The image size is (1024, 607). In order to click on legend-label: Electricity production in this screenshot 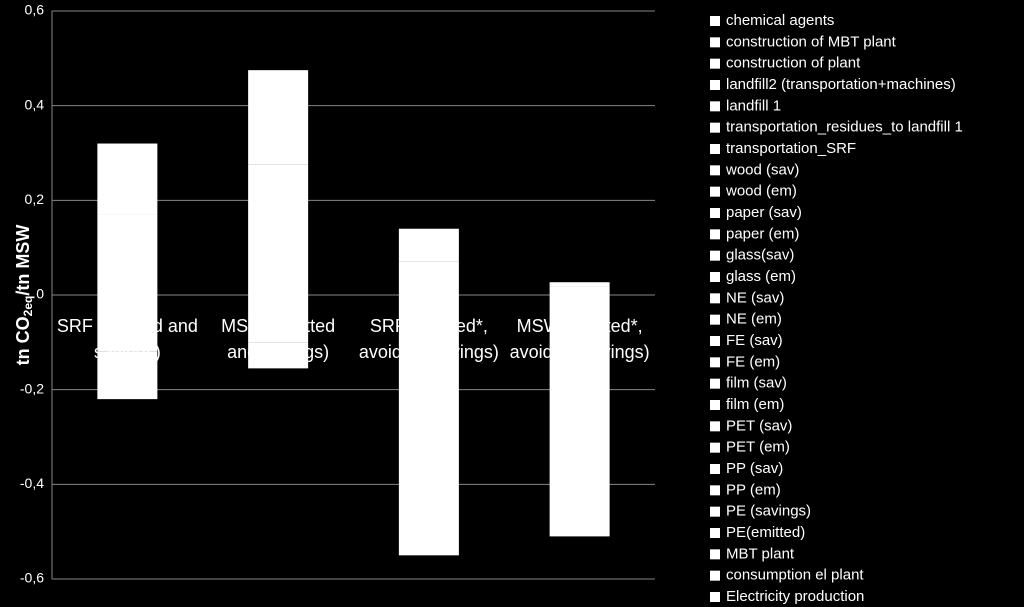, I will do `click(795, 596)`.